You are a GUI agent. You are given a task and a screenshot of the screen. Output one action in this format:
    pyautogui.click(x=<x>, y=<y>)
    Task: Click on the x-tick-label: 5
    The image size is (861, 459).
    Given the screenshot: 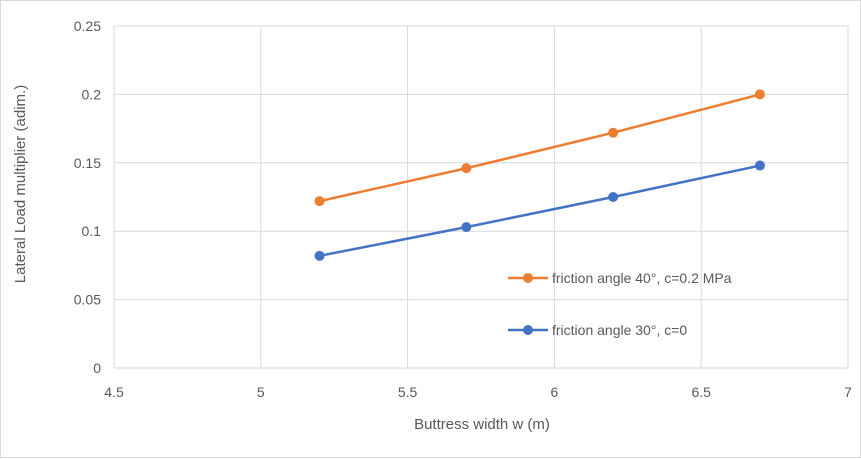 What is the action you would take?
    pyautogui.click(x=261, y=392)
    